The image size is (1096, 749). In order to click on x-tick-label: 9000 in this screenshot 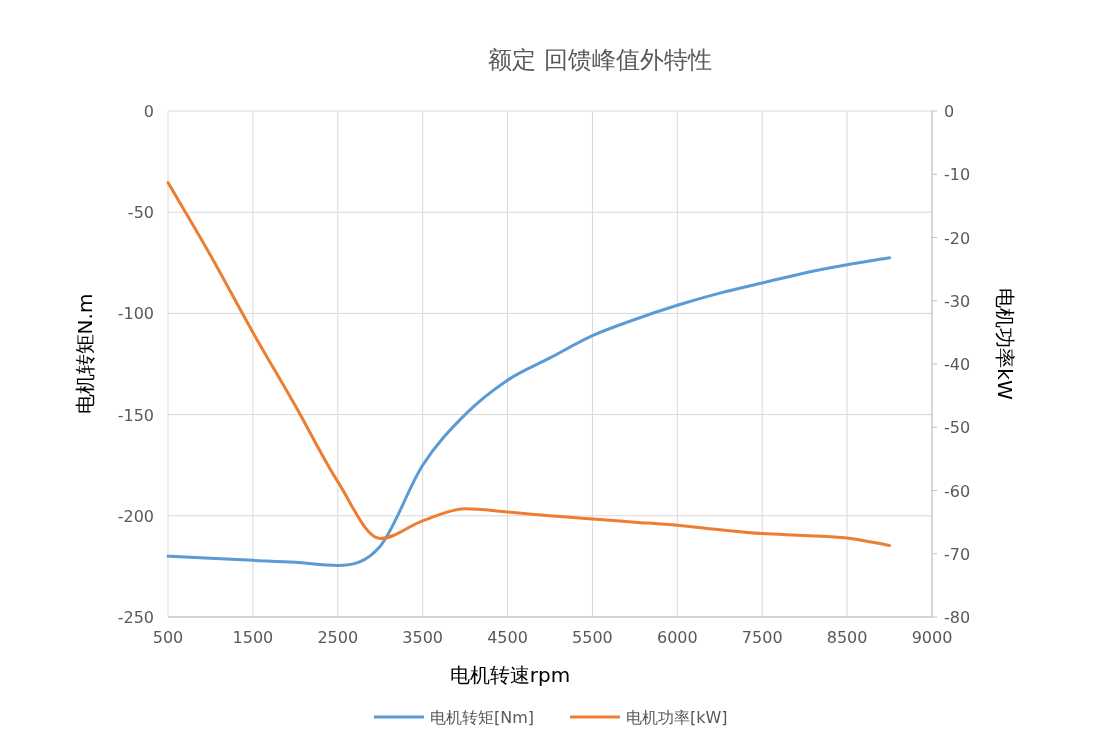, I will do `click(932, 637)`.